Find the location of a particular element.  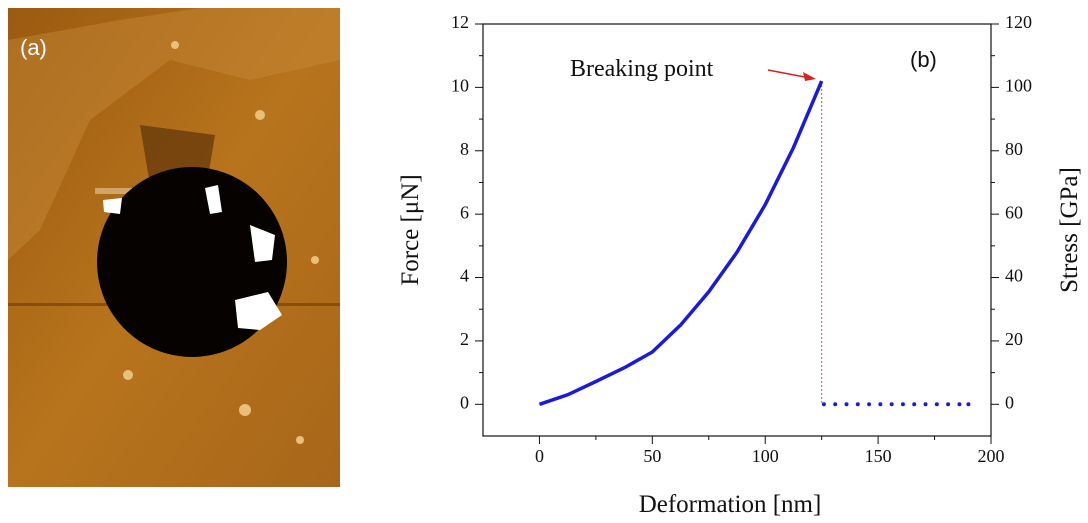

y2-axis-title: Stress [GPa] is located at coordinates (1069, 230).